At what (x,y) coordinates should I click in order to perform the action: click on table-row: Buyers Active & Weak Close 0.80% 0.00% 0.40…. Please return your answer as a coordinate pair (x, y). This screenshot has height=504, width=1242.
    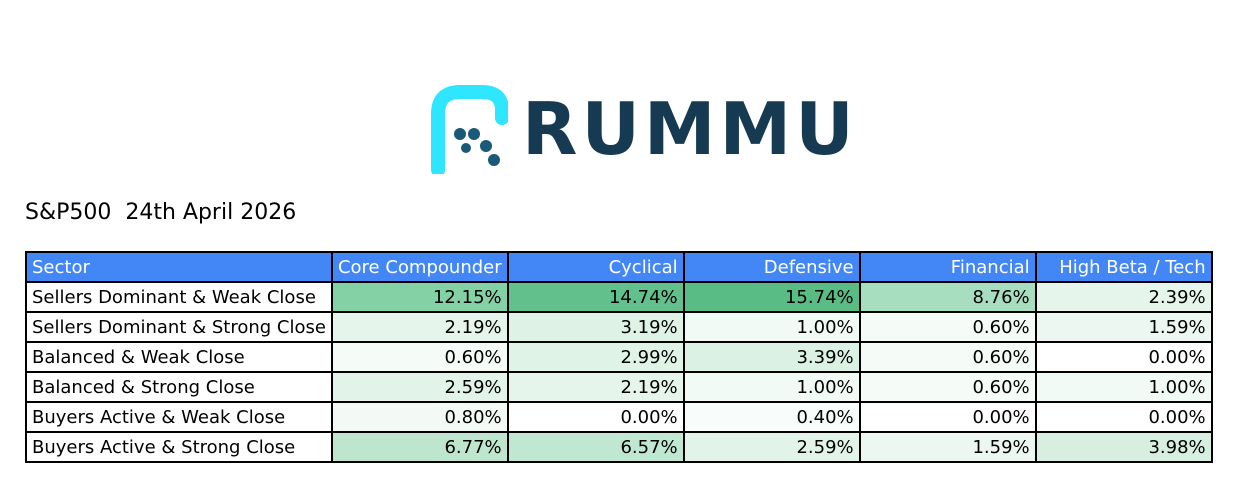
    Looking at the image, I should click on (619, 417).